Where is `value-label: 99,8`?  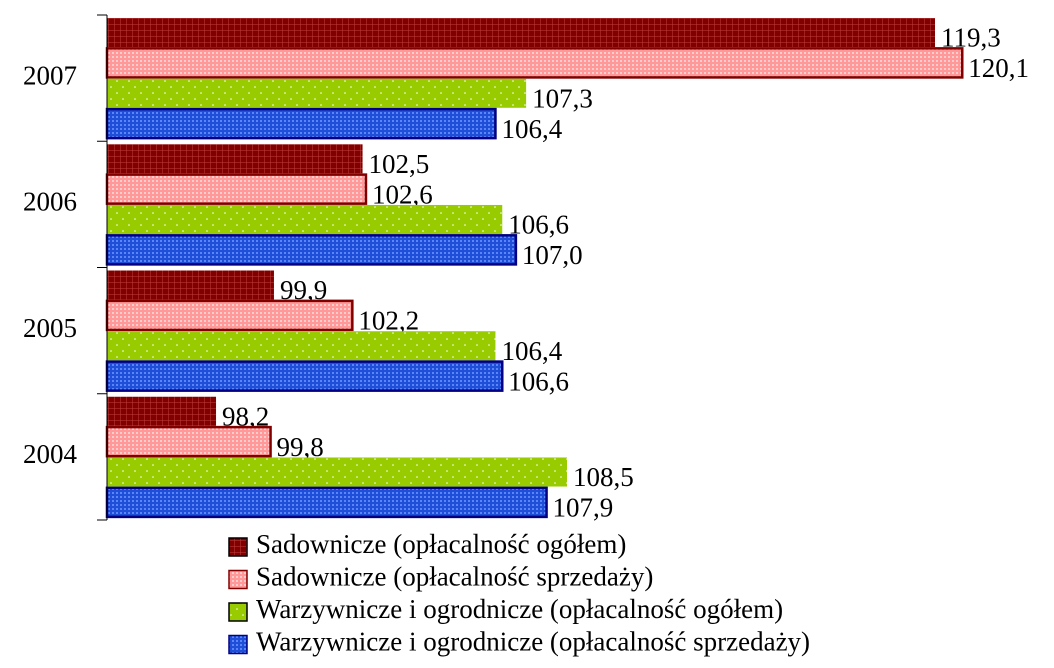 value-label: 99,8 is located at coordinates (300, 447).